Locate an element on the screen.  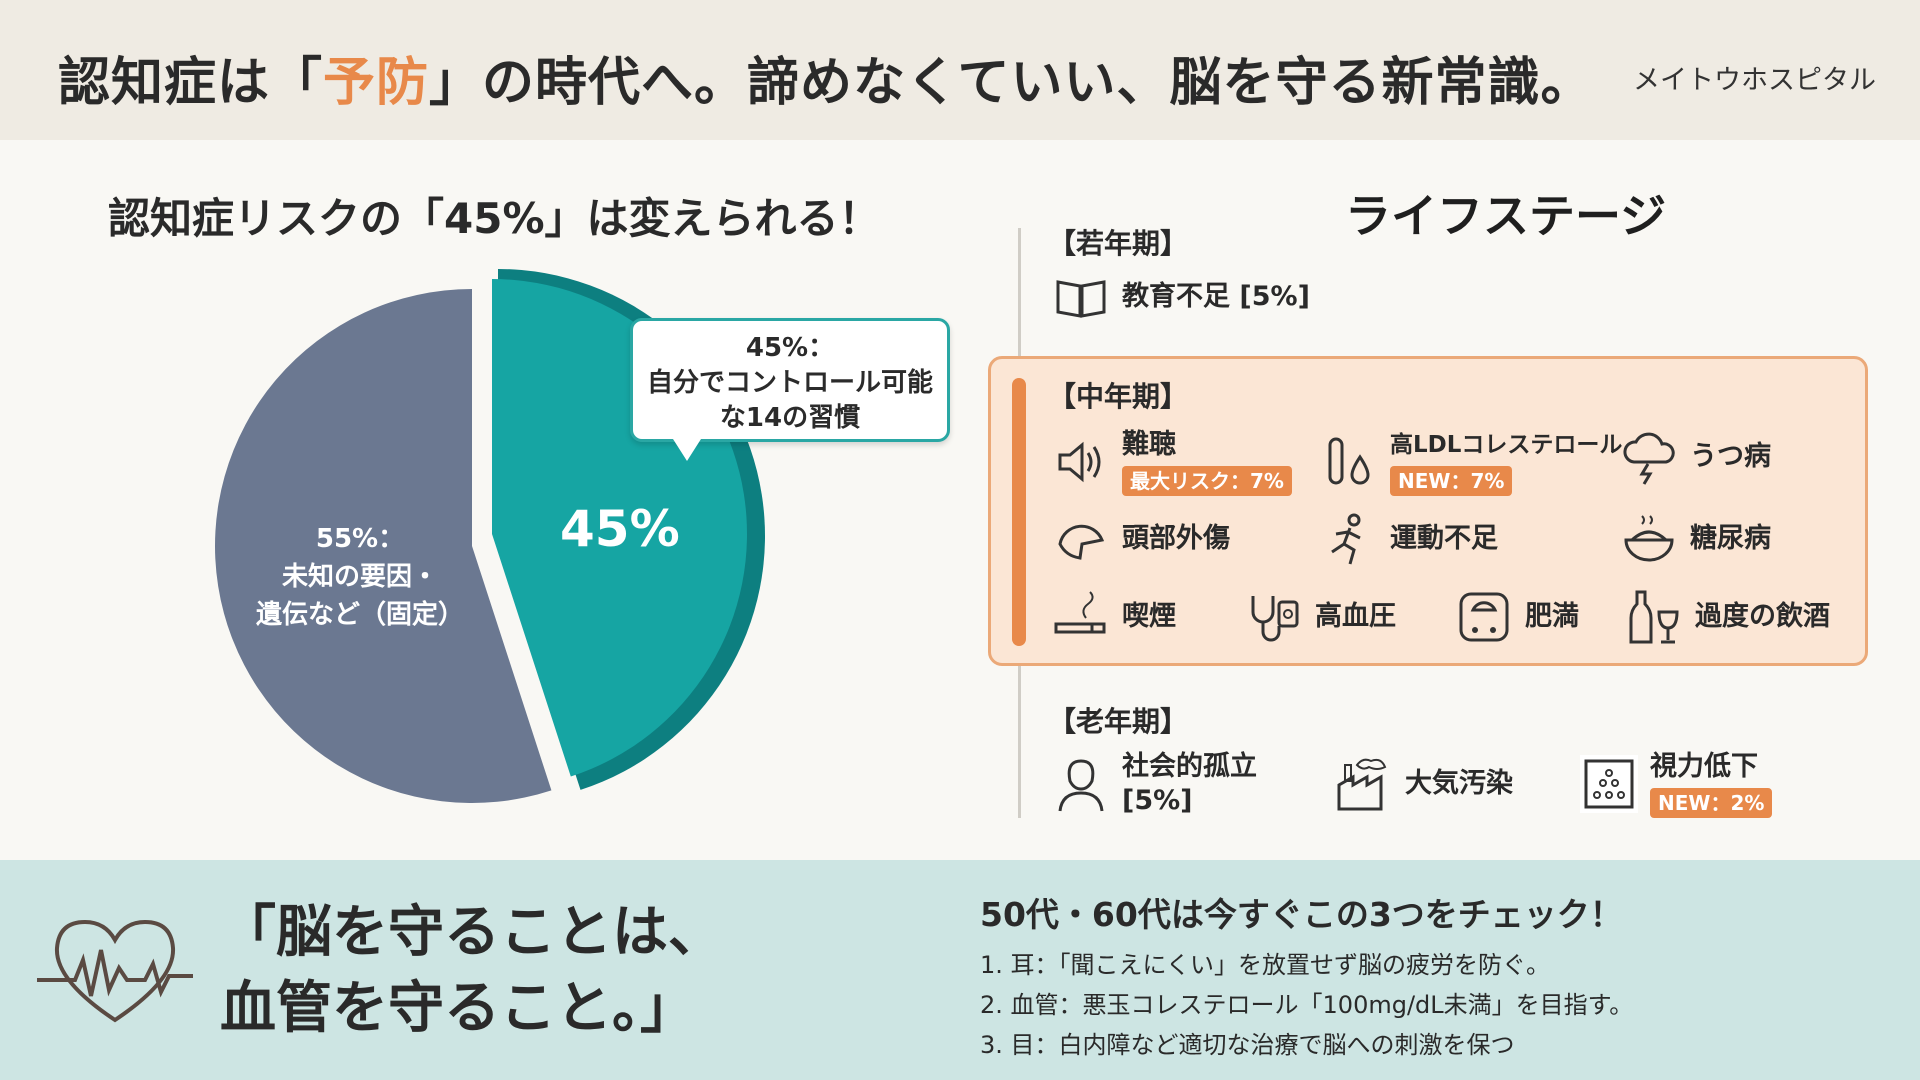
cigarette-icon is located at coordinates (1080, 612).